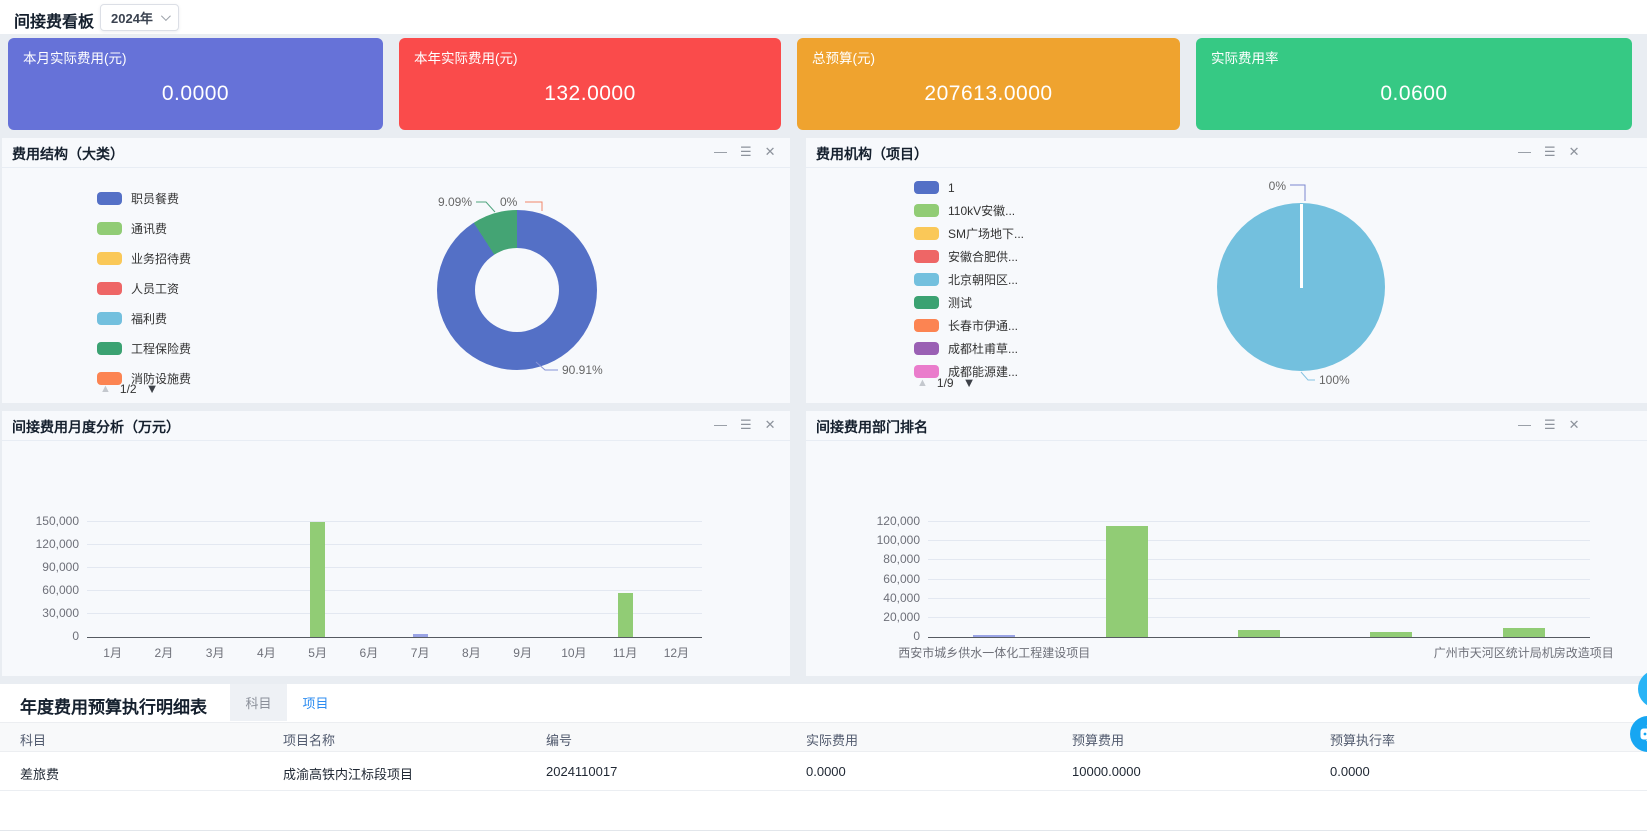  Describe the element at coordinates (112, 653) in the screenshot. I see `x-axis-category-label: 1月` at that location.